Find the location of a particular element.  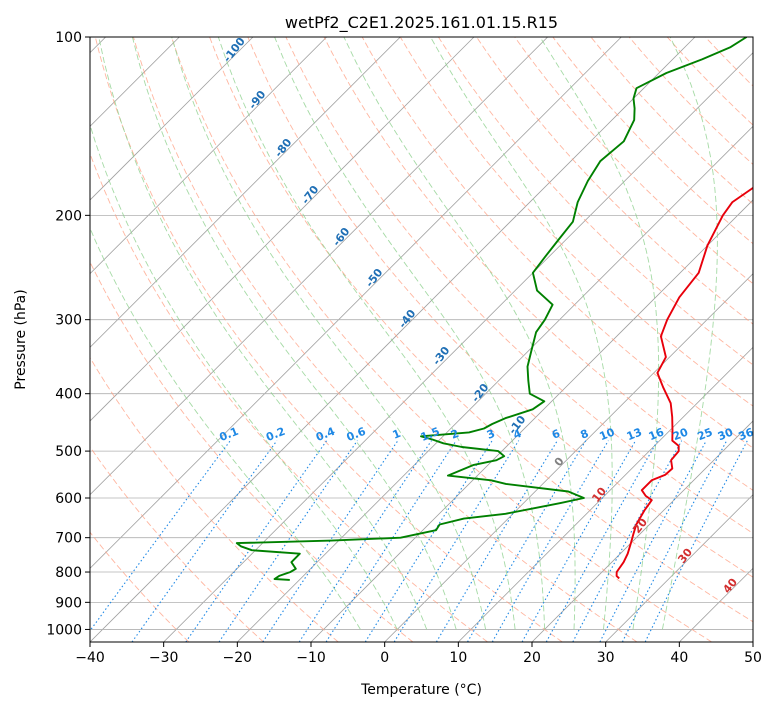

temperature-line is located at coordinates (684, 383).